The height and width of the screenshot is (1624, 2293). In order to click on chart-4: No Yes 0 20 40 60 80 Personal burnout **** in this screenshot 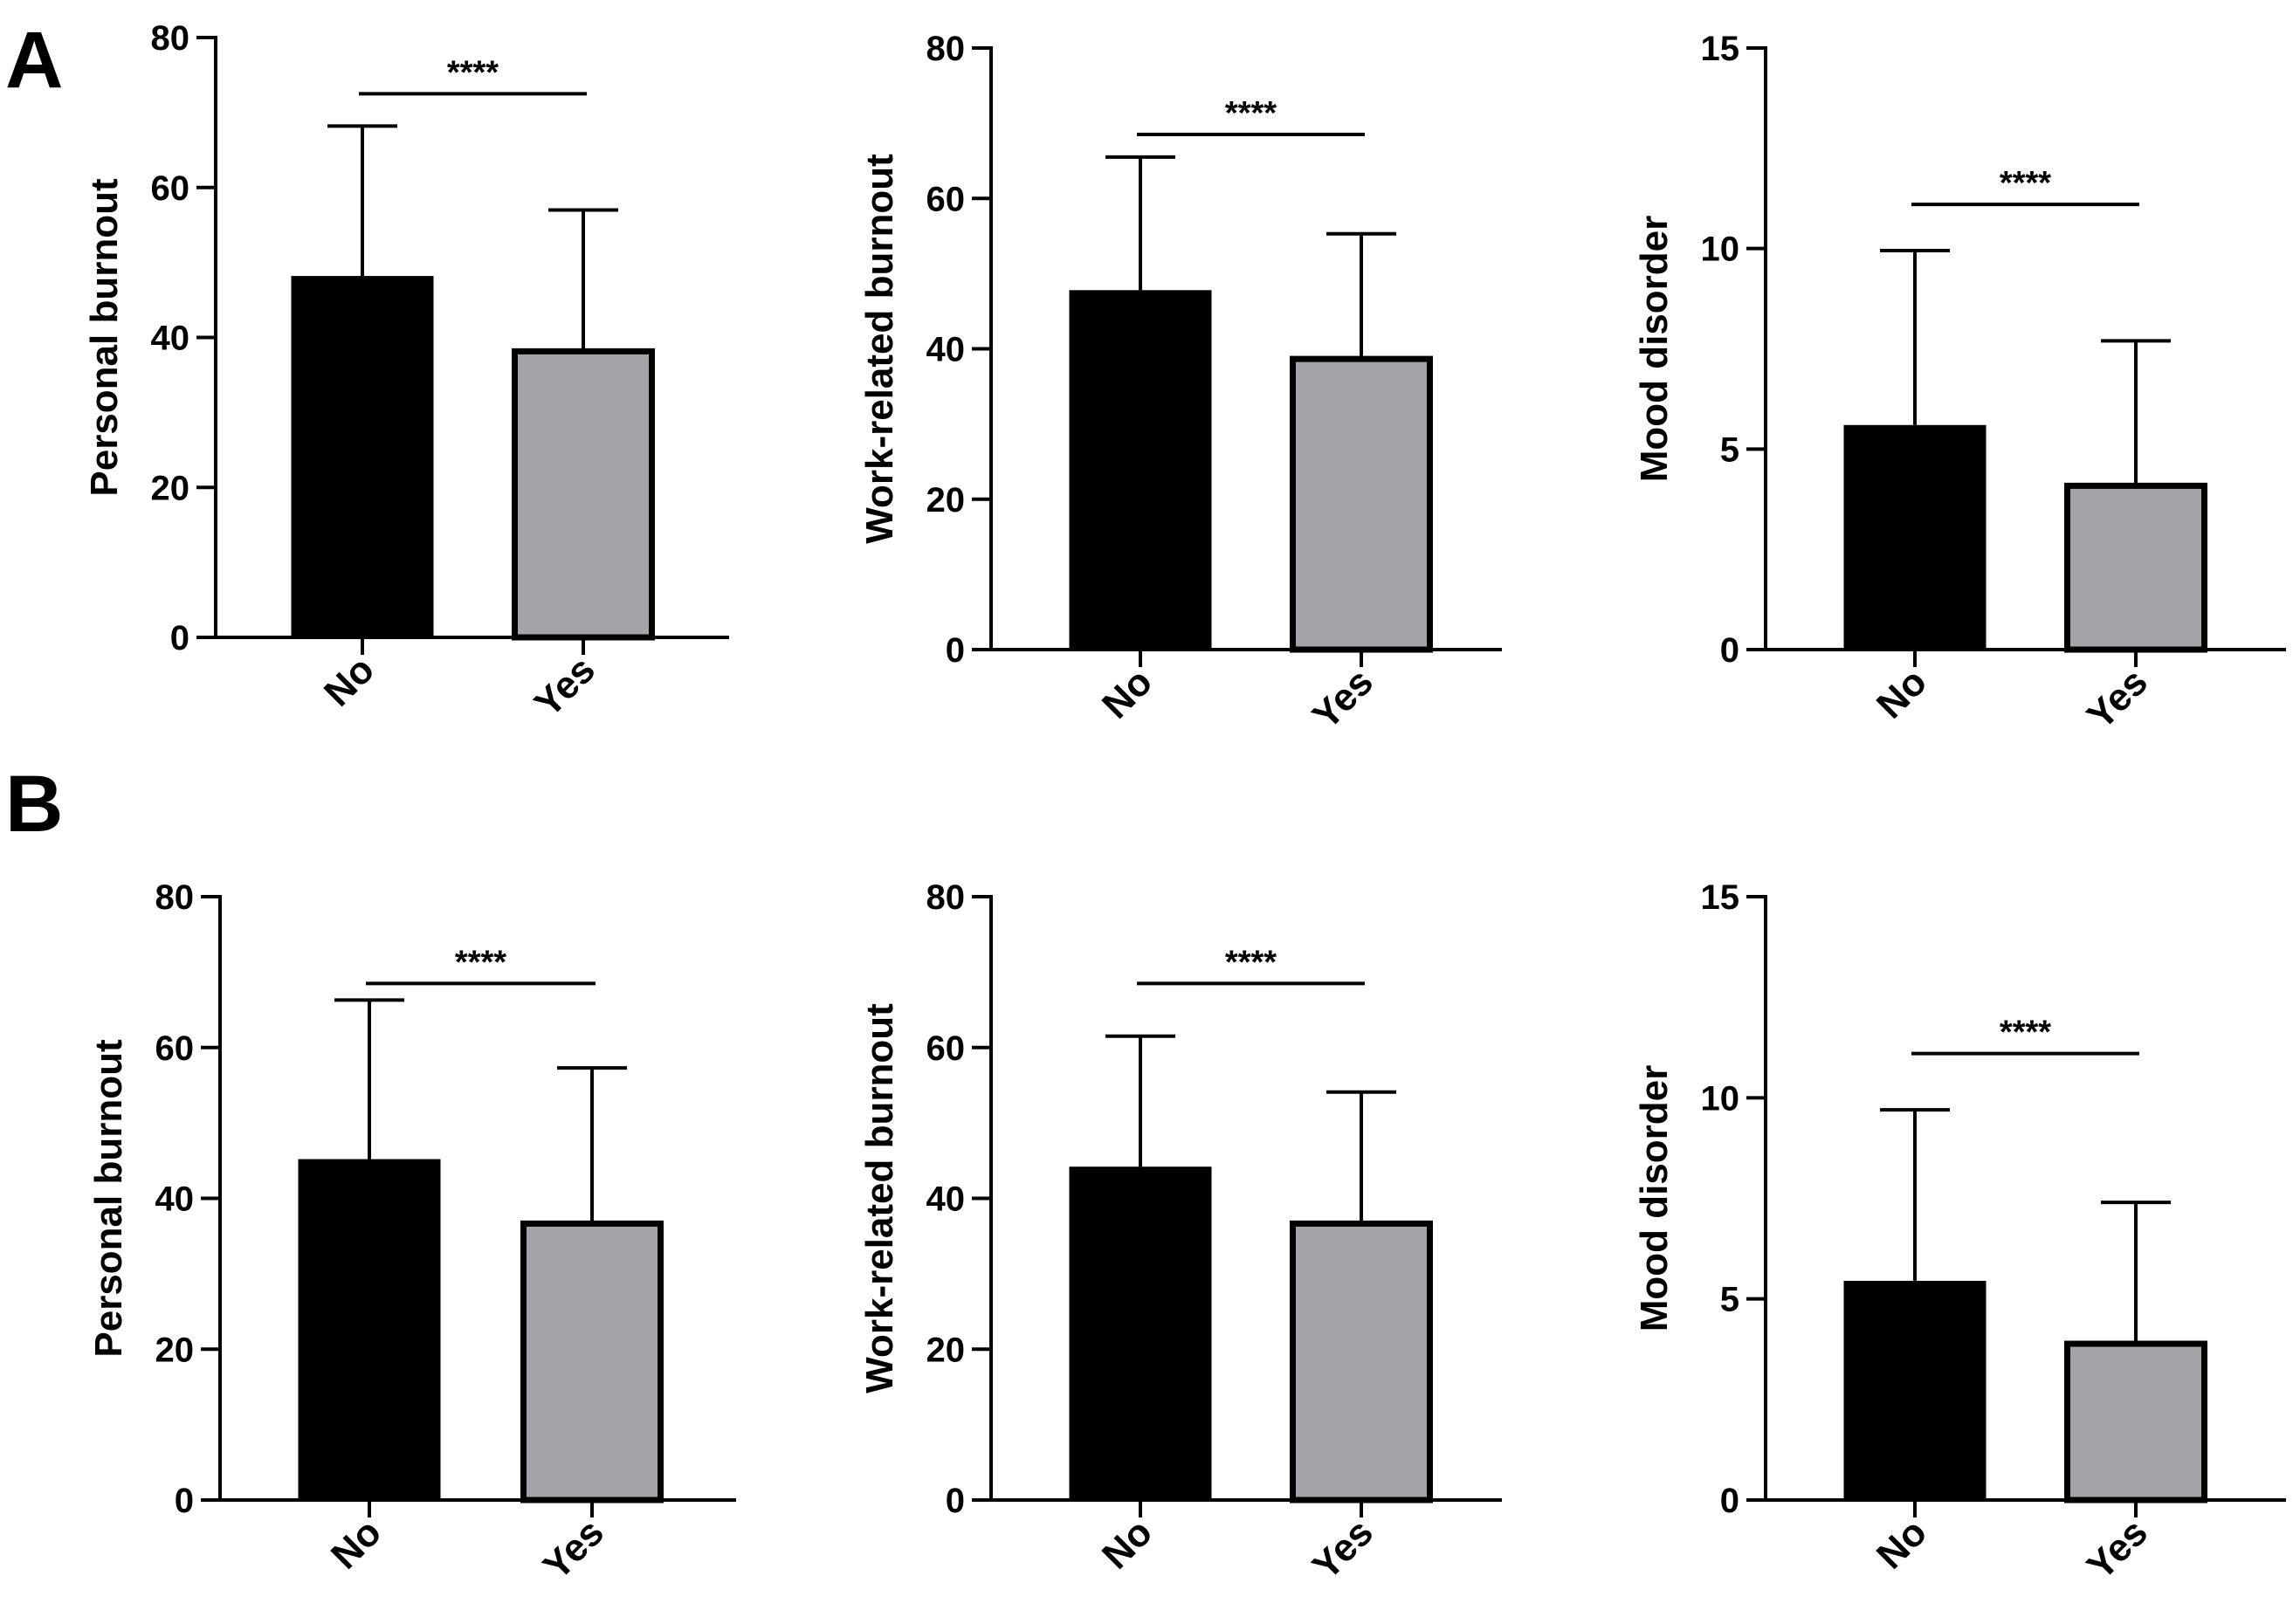, I will do `click(411, 1233)`.